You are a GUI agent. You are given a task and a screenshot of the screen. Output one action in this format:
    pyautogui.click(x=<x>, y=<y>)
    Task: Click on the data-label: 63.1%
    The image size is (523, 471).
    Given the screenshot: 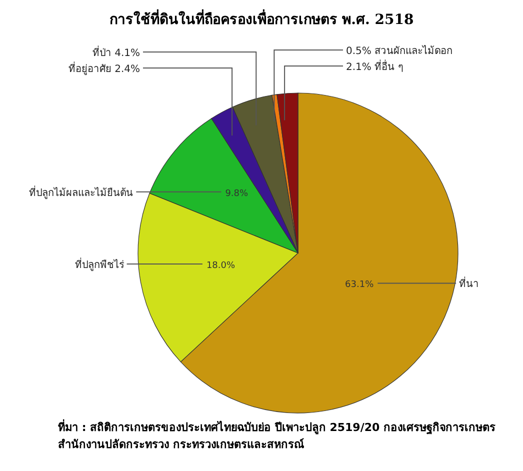 What is the action you would take?
    pyautogui.click(x=359, y=285)
    